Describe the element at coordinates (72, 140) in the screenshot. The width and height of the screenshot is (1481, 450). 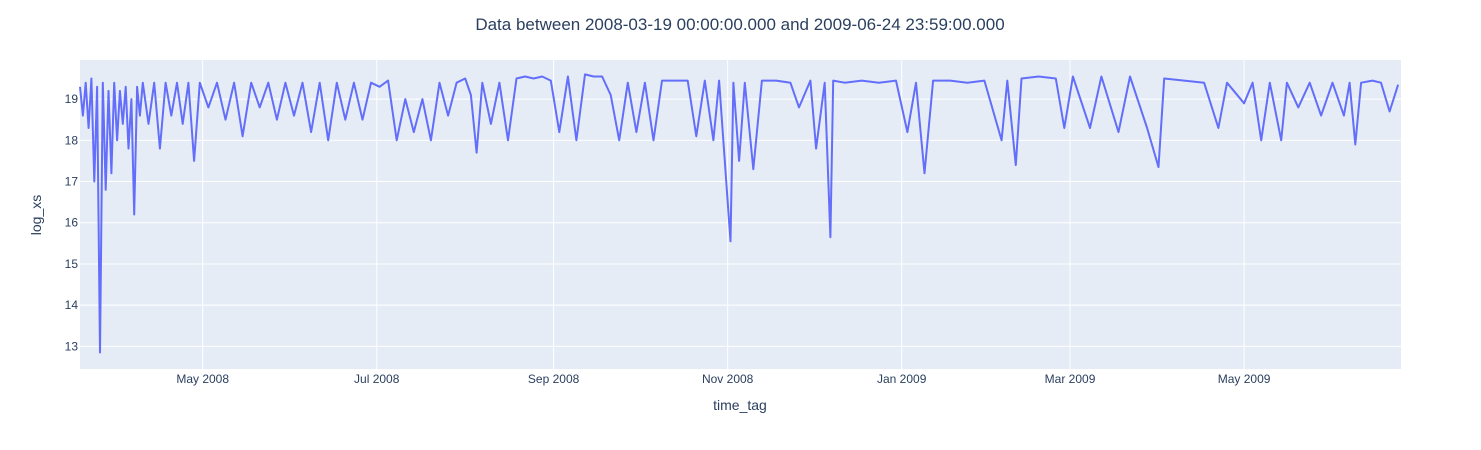
I see `y-tick-label: 18` at that location.